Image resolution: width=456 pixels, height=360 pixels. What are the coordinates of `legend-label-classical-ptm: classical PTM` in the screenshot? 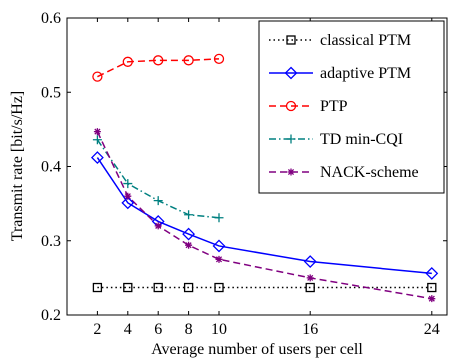 It's located at (365, 40).